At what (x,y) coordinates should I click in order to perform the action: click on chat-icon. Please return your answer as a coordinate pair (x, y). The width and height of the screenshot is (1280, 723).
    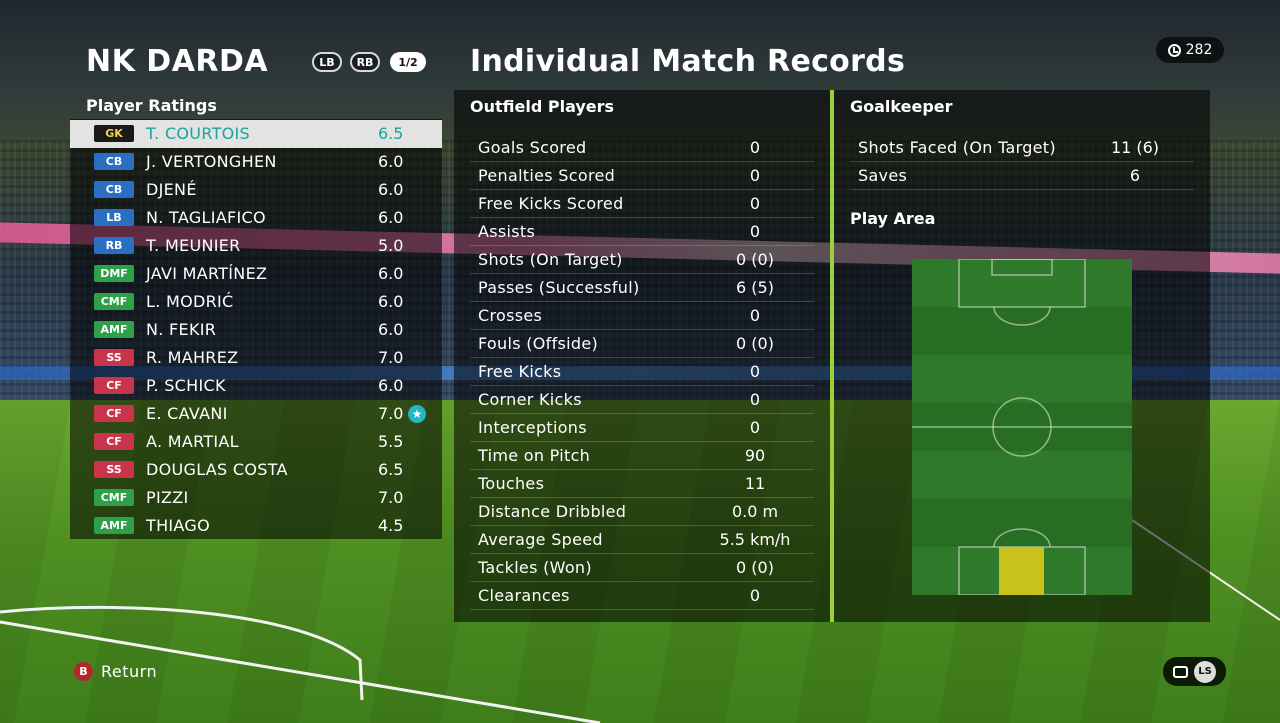
    Looking at the image, I should click on (1180, 671).